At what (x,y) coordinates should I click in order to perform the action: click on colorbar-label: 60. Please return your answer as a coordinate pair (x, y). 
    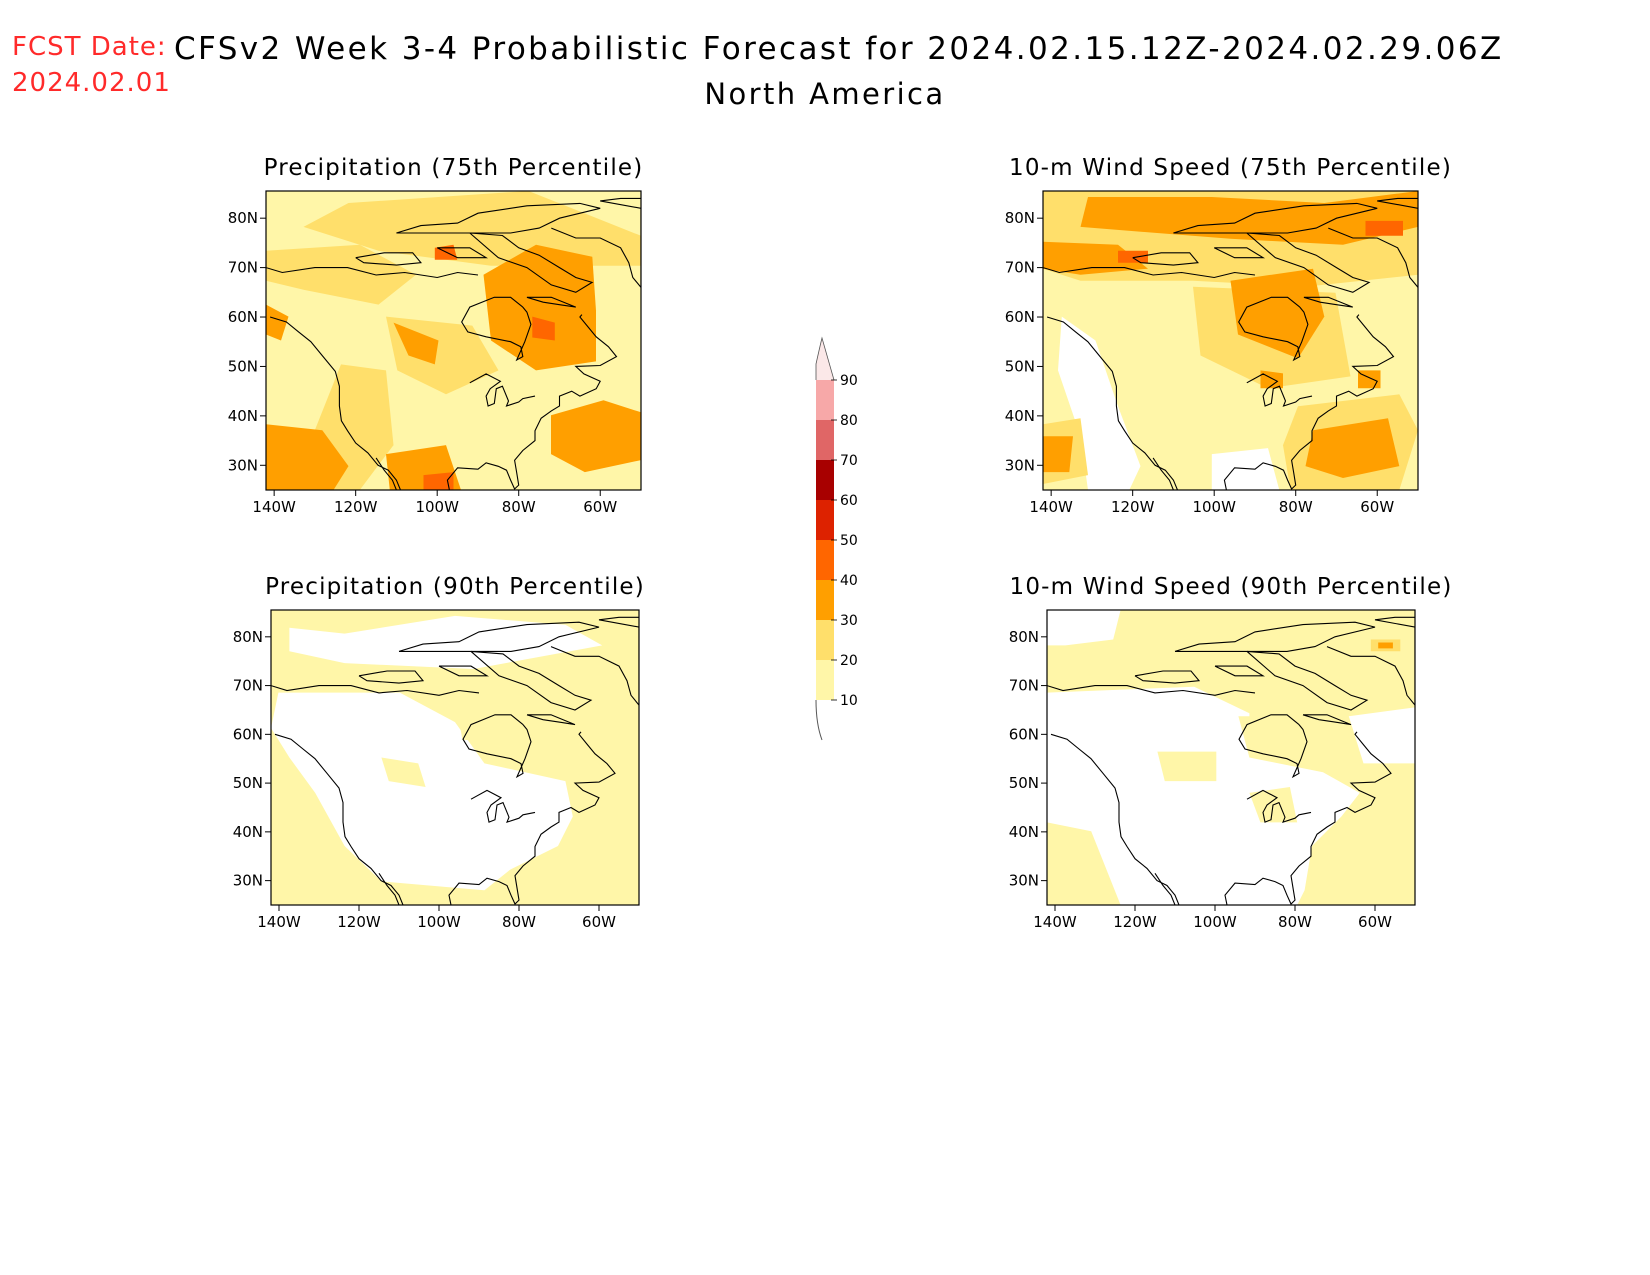
    Looking at the image, I should click on (849, 501).